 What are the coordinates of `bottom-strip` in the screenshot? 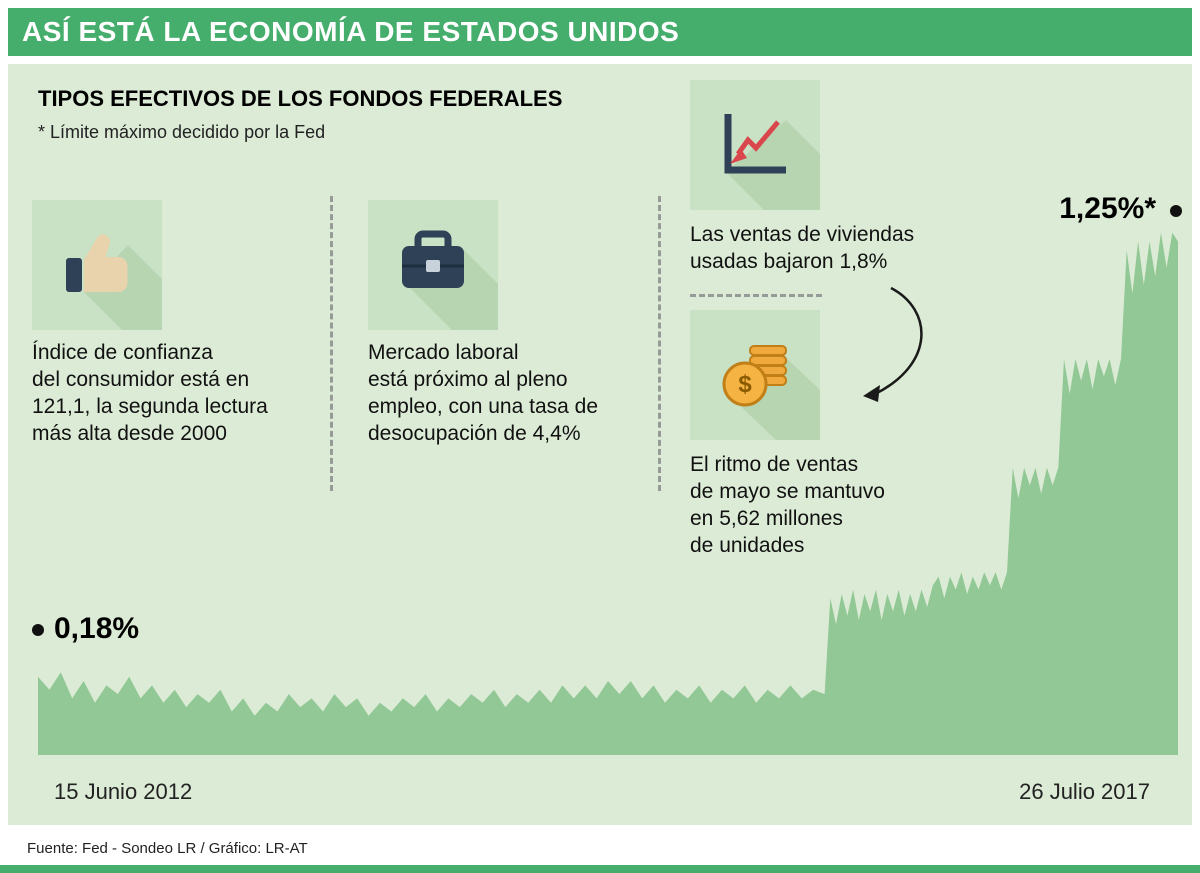 It's located at (600, 869).